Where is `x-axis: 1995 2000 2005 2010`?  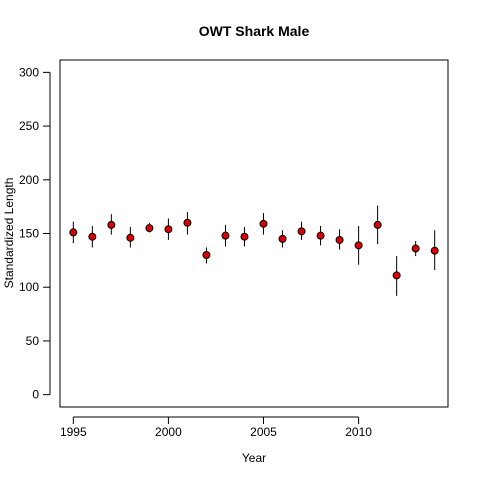 x-axis: 1995 2000 2005 2010 is located at coordinates (216, 427).